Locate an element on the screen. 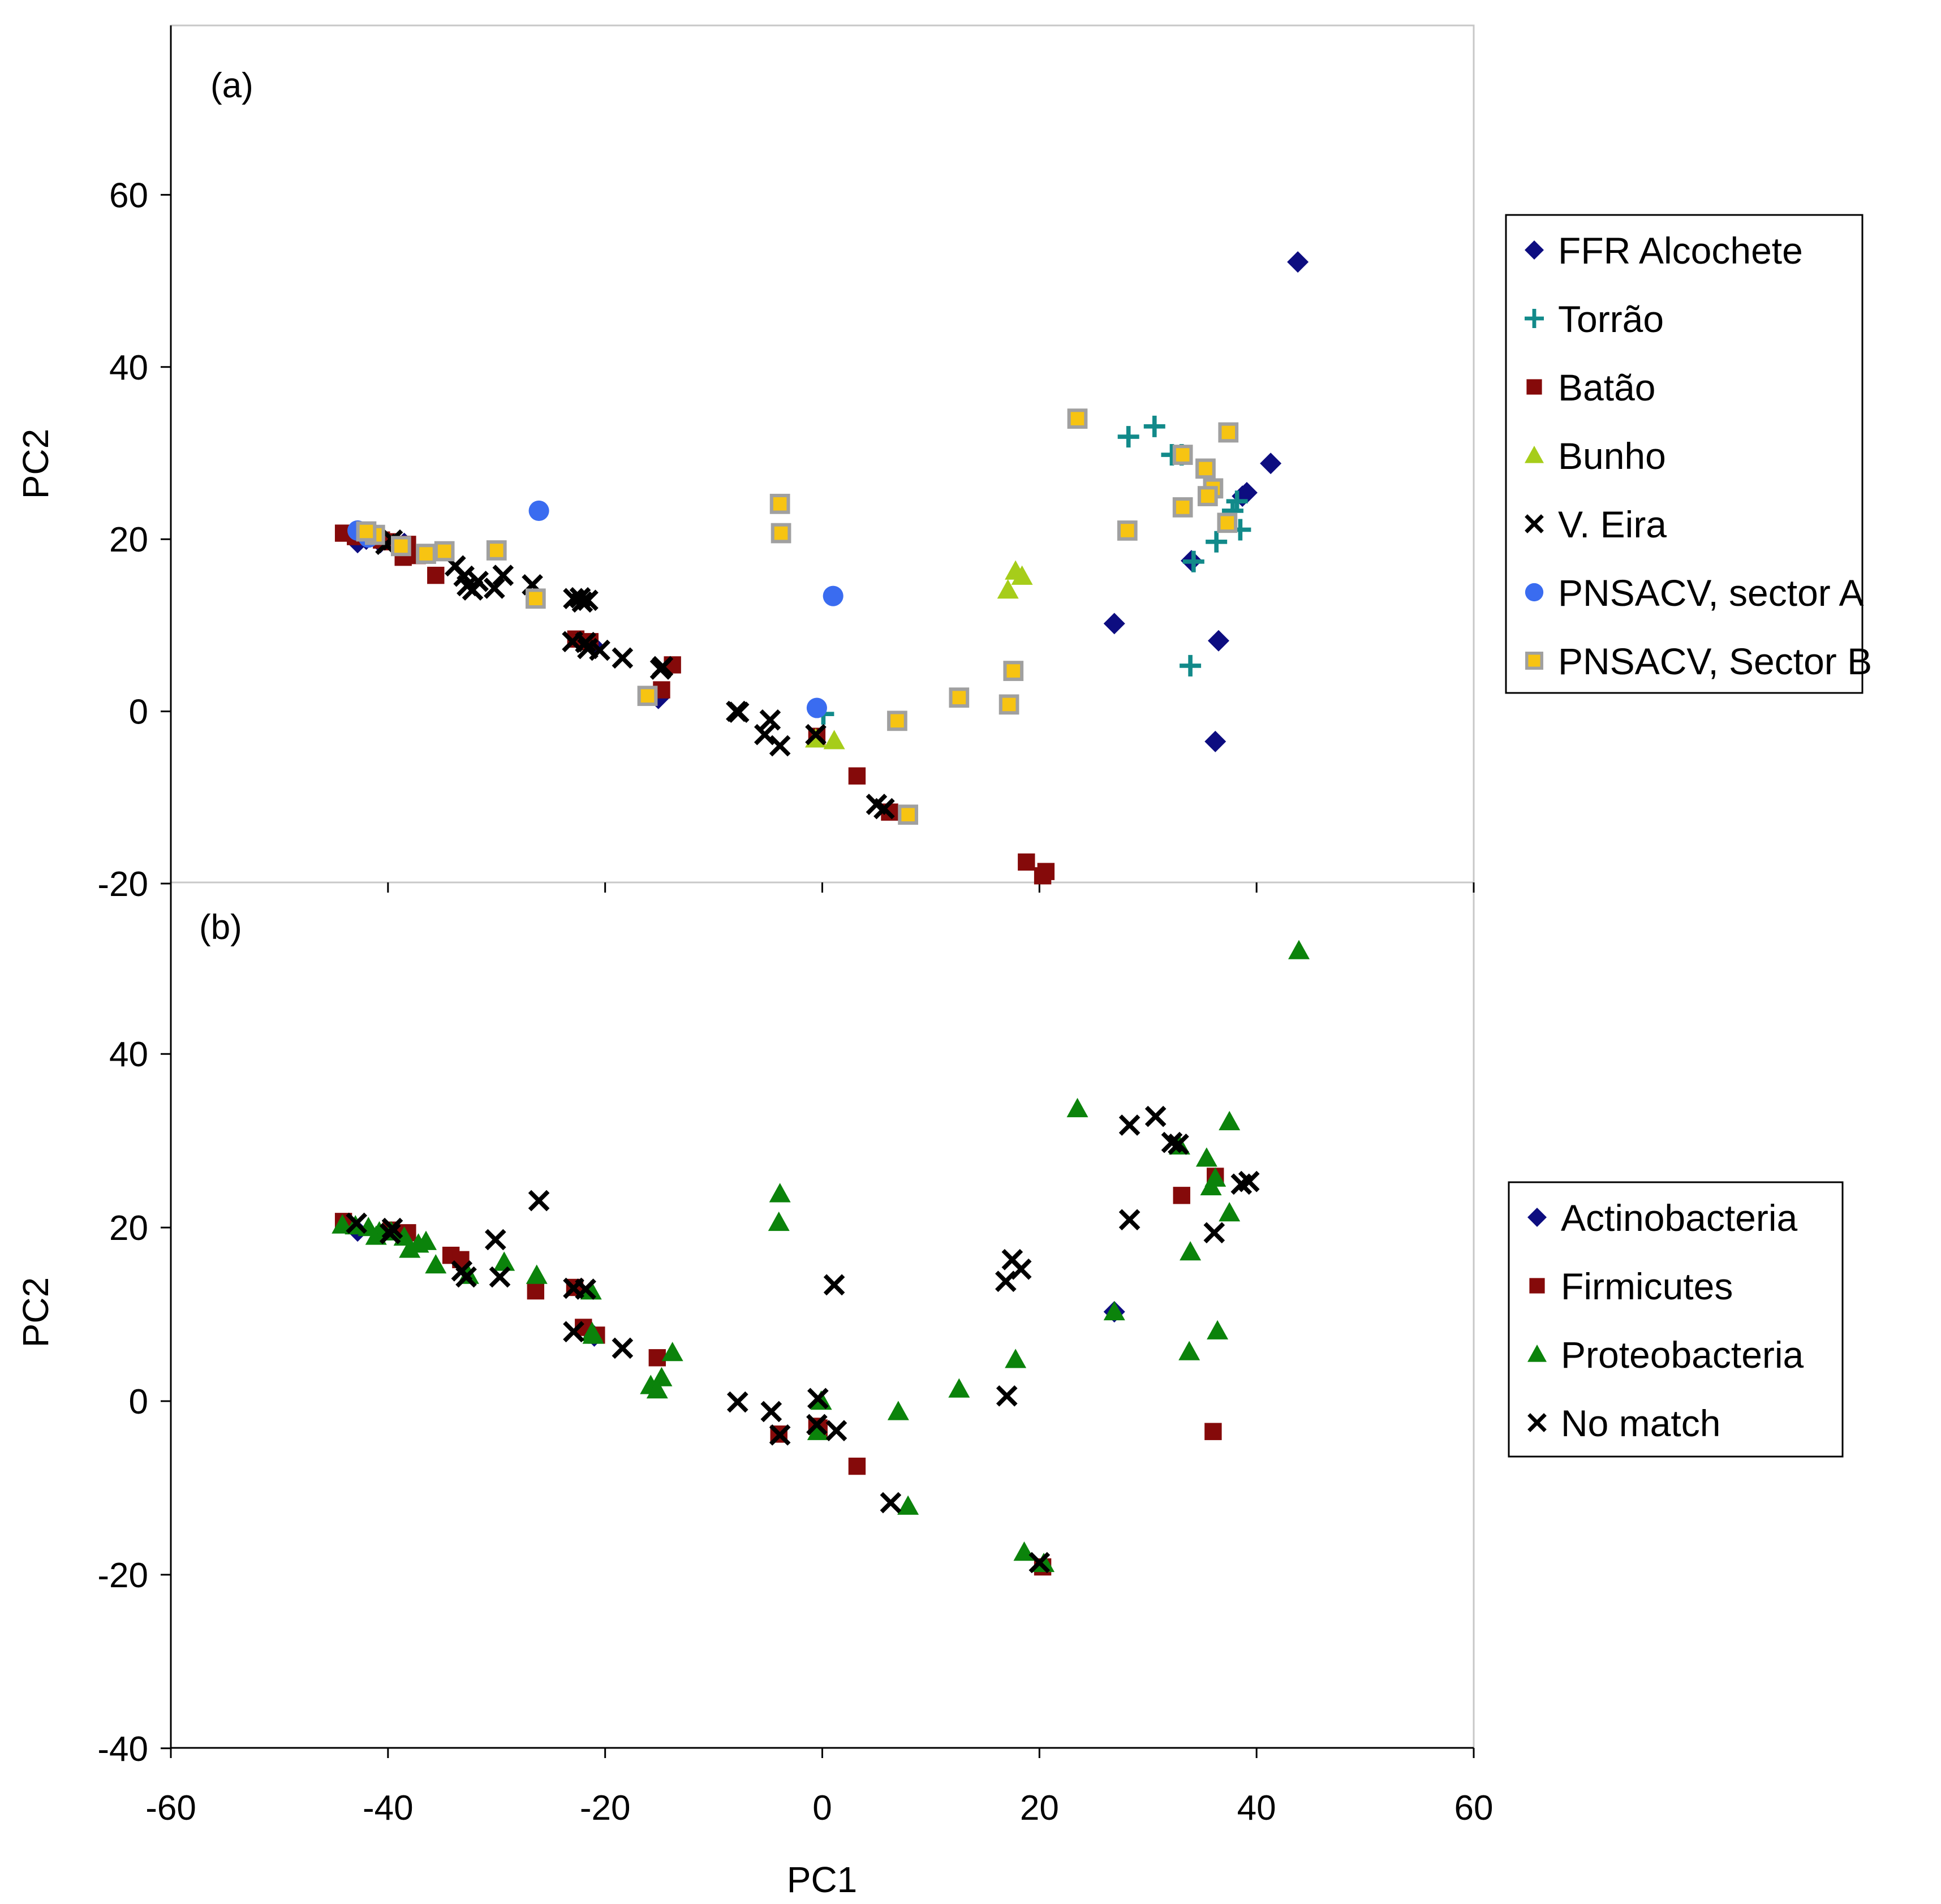 The height and width of the screenshot is (1904, 1941). legend-marker-pnsacv-sector-a is located at coordinates (1534, 592).